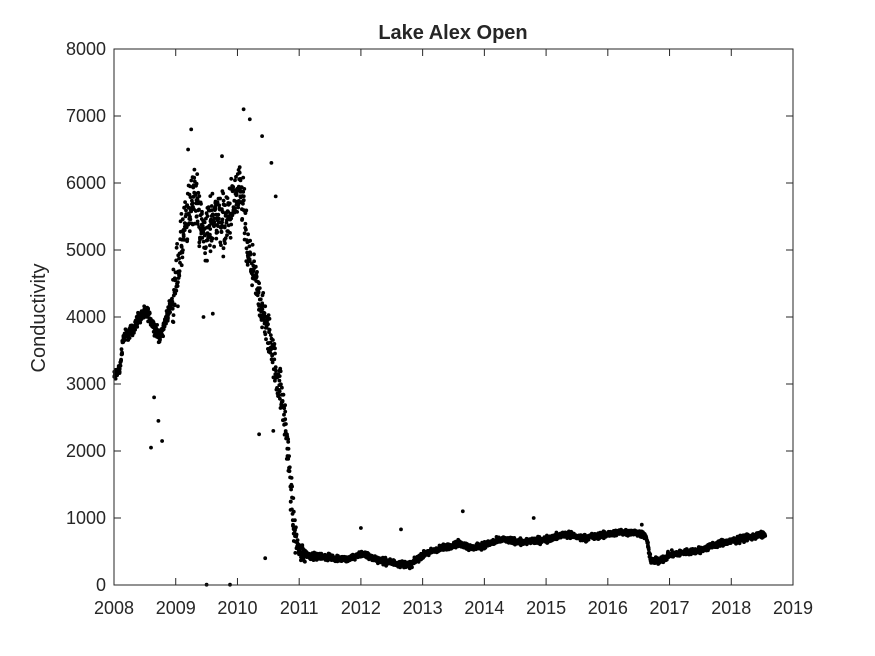  What do you see at coordinates (86, 384) in the screenshot?
I see `y-tick-label: 3000` at bounding box center [86, 384].